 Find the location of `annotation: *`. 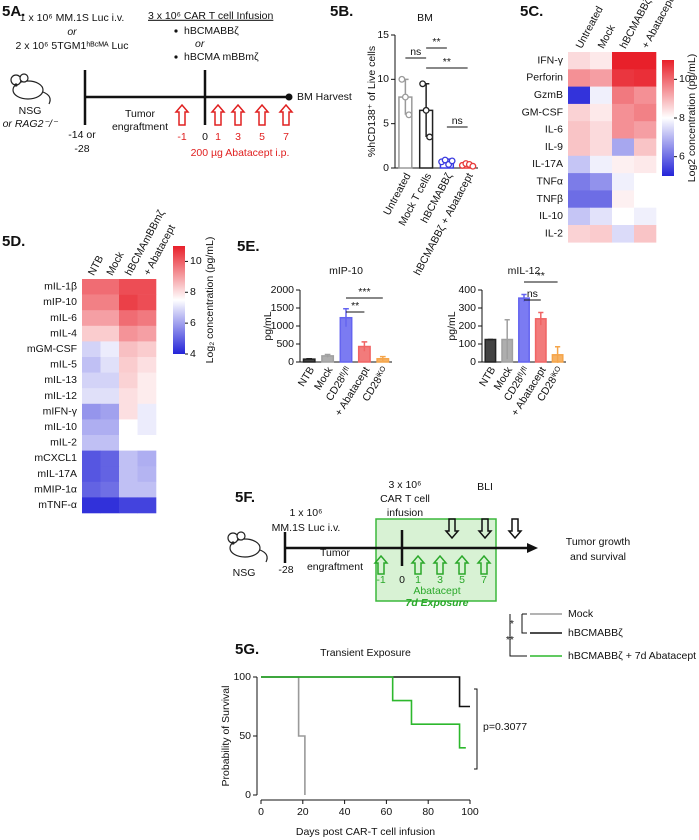

annotation: * is located at coordinates (512, 624).